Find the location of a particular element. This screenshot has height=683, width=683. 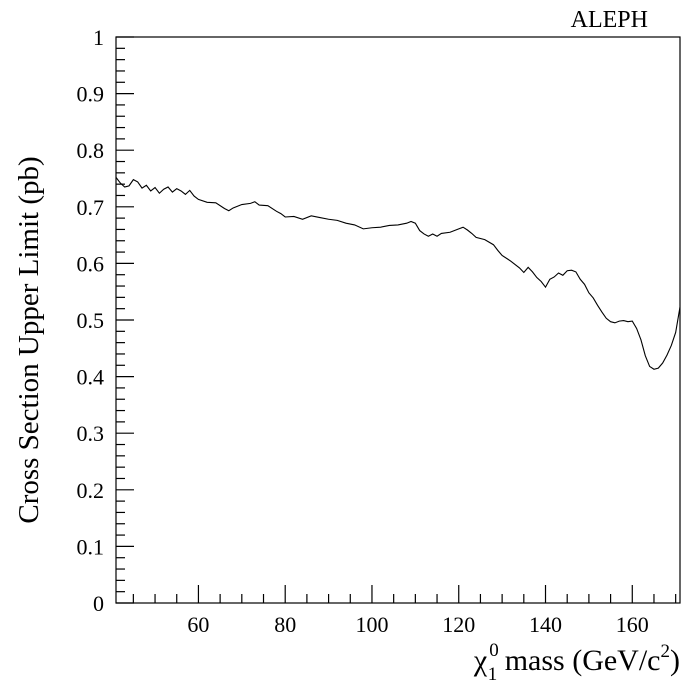

annotation-aleph: ALEPH is located at coordinates (609, 20).